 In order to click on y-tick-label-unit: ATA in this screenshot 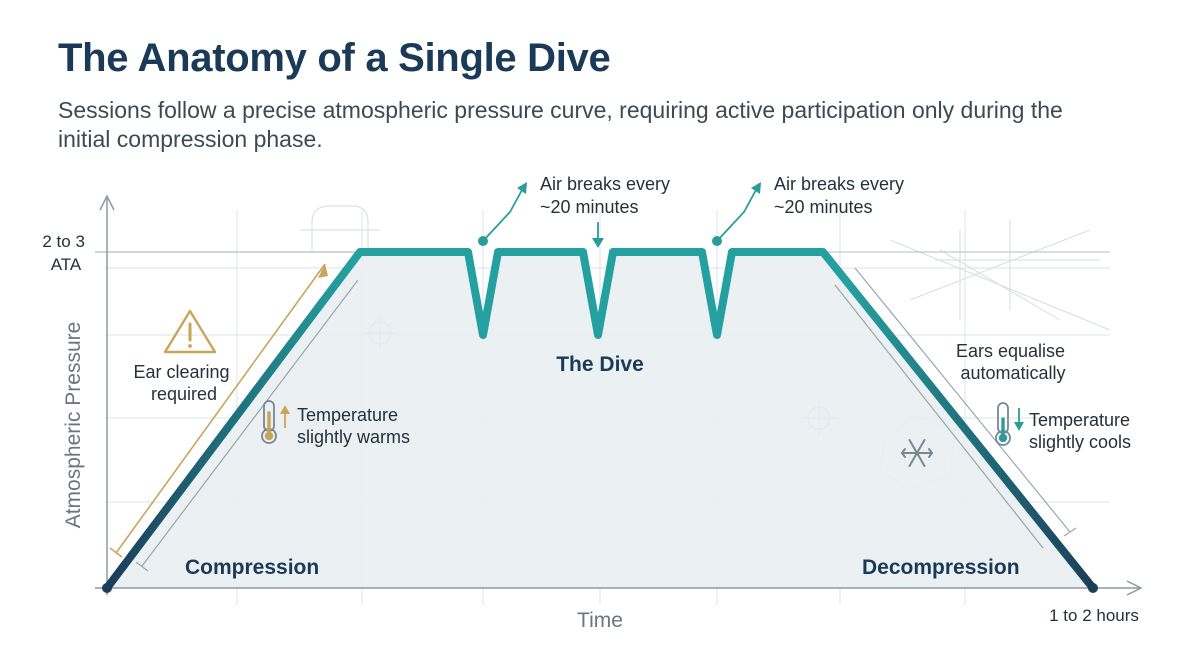, I will do `click(66, 264)`.